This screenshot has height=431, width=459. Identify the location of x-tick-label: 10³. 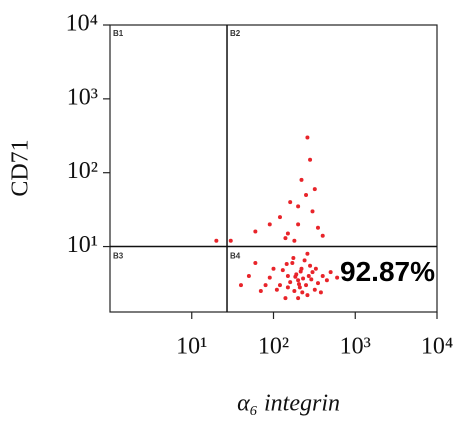
(355, 347).